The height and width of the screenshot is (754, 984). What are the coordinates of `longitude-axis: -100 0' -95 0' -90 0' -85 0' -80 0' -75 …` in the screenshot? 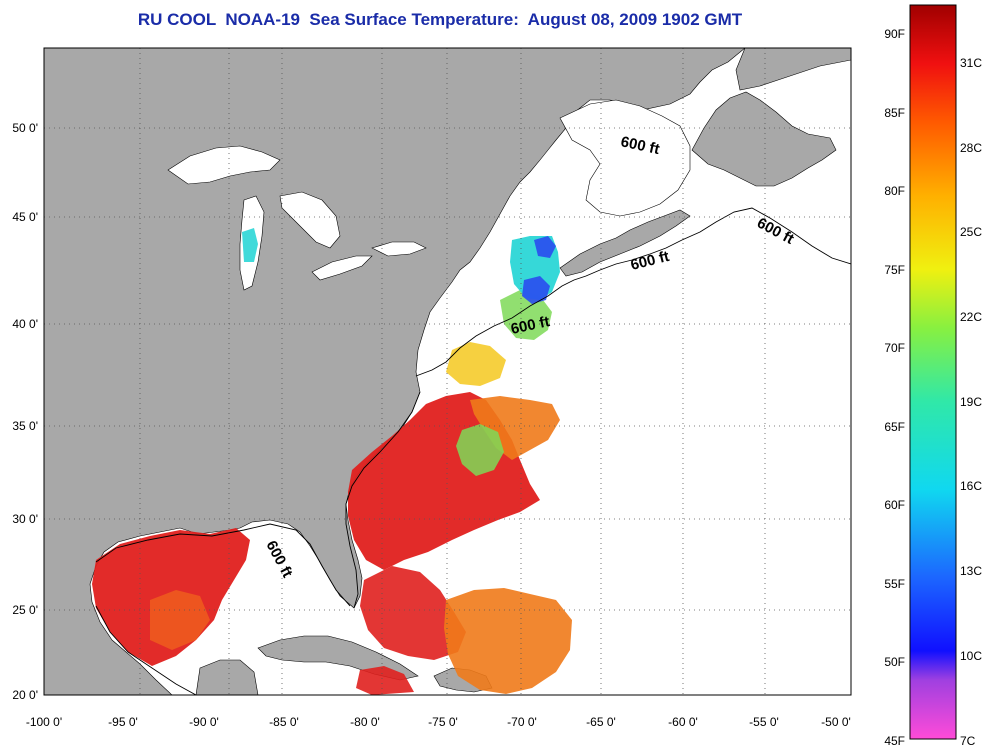 It's located at (438, 722).